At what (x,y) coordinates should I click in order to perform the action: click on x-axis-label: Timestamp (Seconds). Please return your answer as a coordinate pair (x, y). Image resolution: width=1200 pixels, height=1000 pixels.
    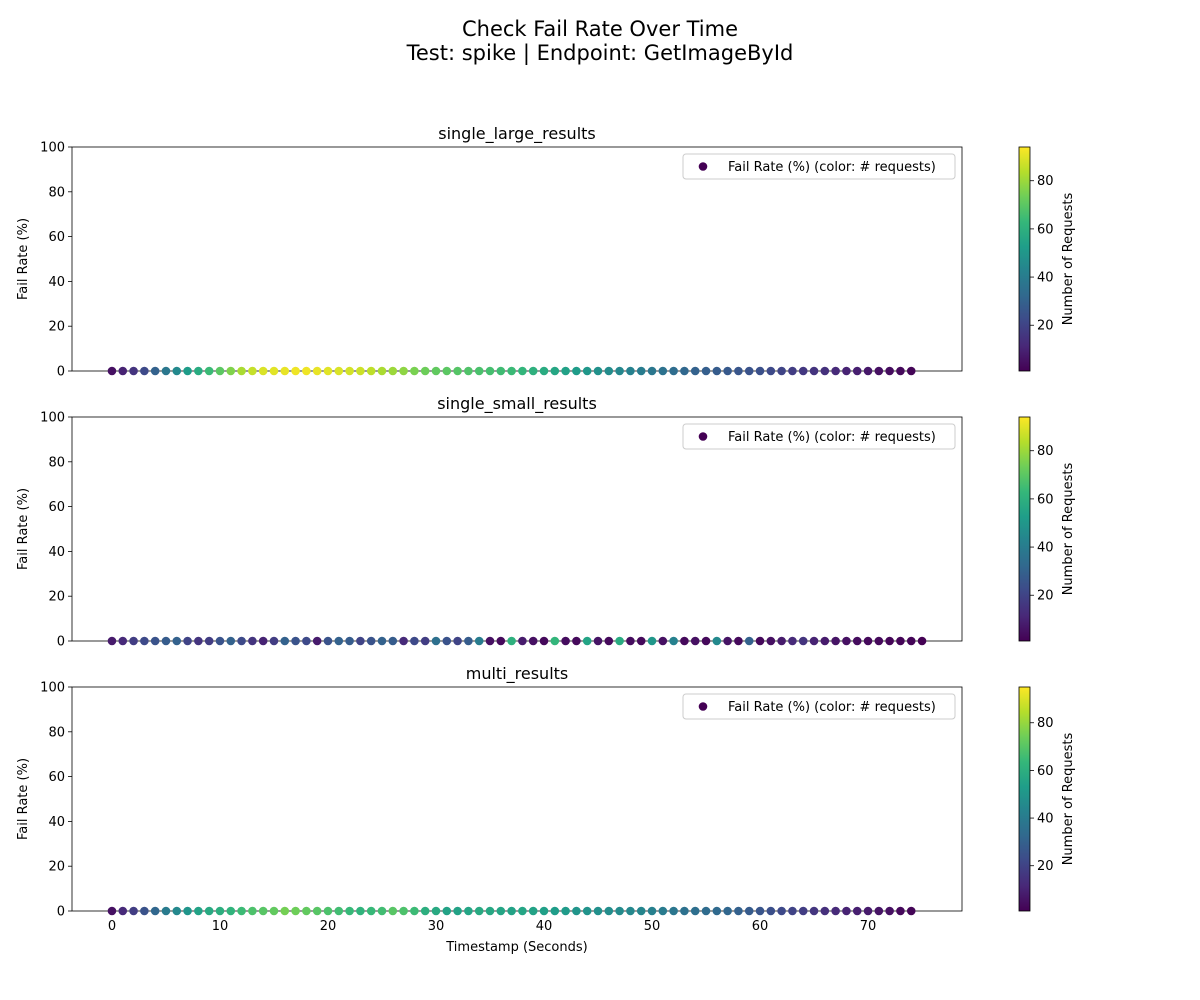
    Looking at the image, I should click on (516, 947).